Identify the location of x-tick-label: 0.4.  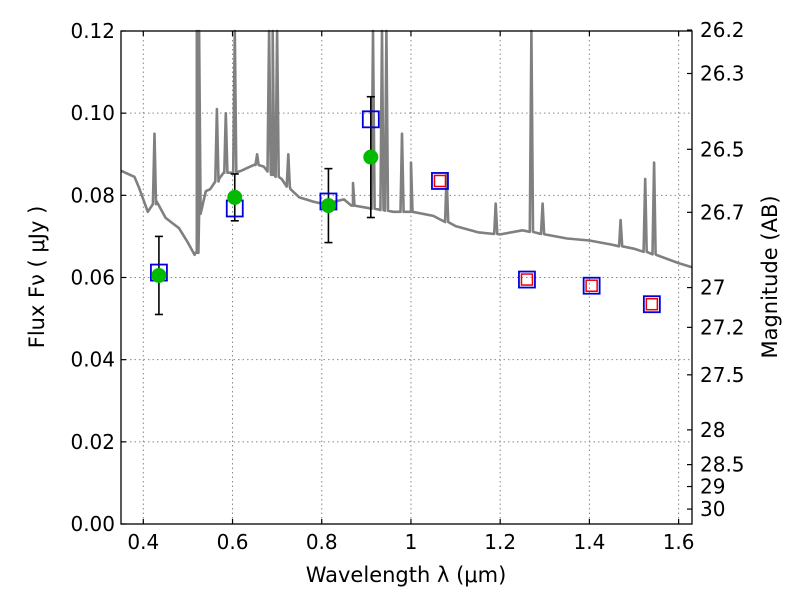
(143, 542).